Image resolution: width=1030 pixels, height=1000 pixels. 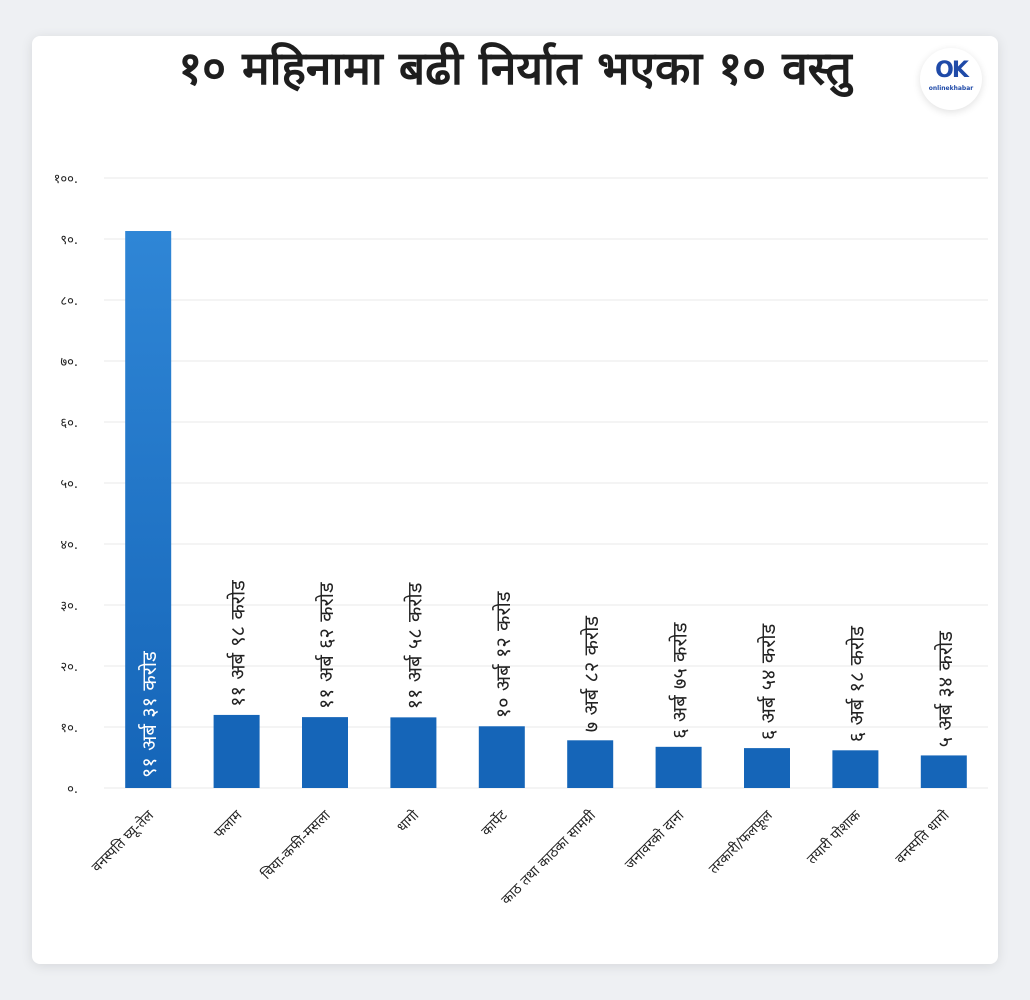 I want to click on x-category-label: काठ तथा काठका सामग्री, so click(x=549, y=858).